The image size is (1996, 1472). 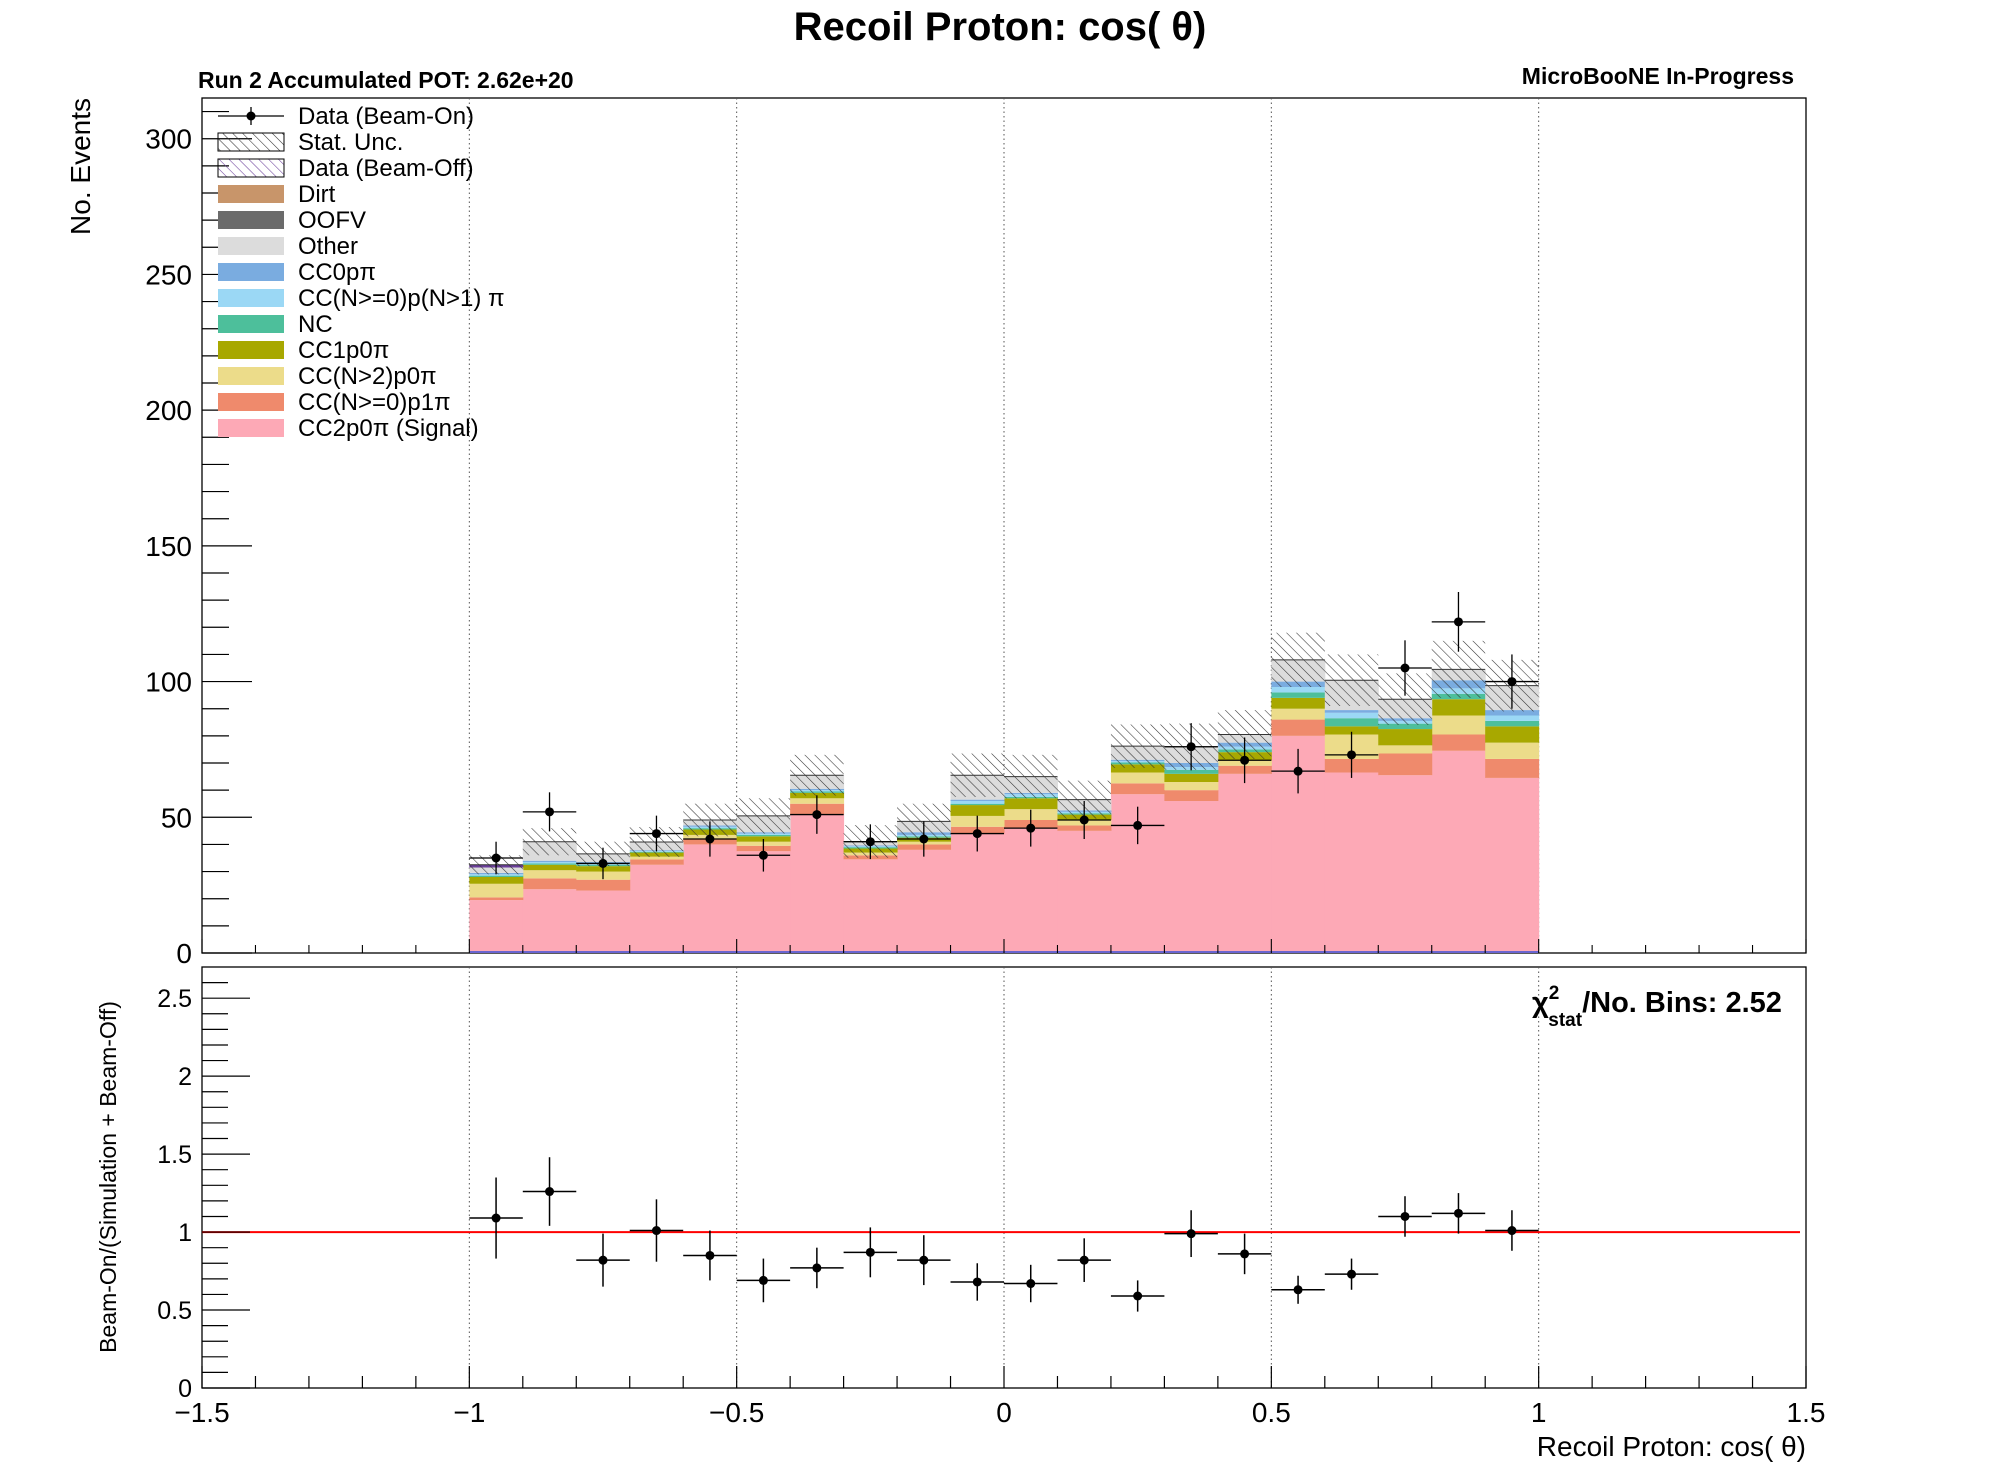 I want to click on ratio-y-tick-label: 2.5, so click(x=174, y=999).